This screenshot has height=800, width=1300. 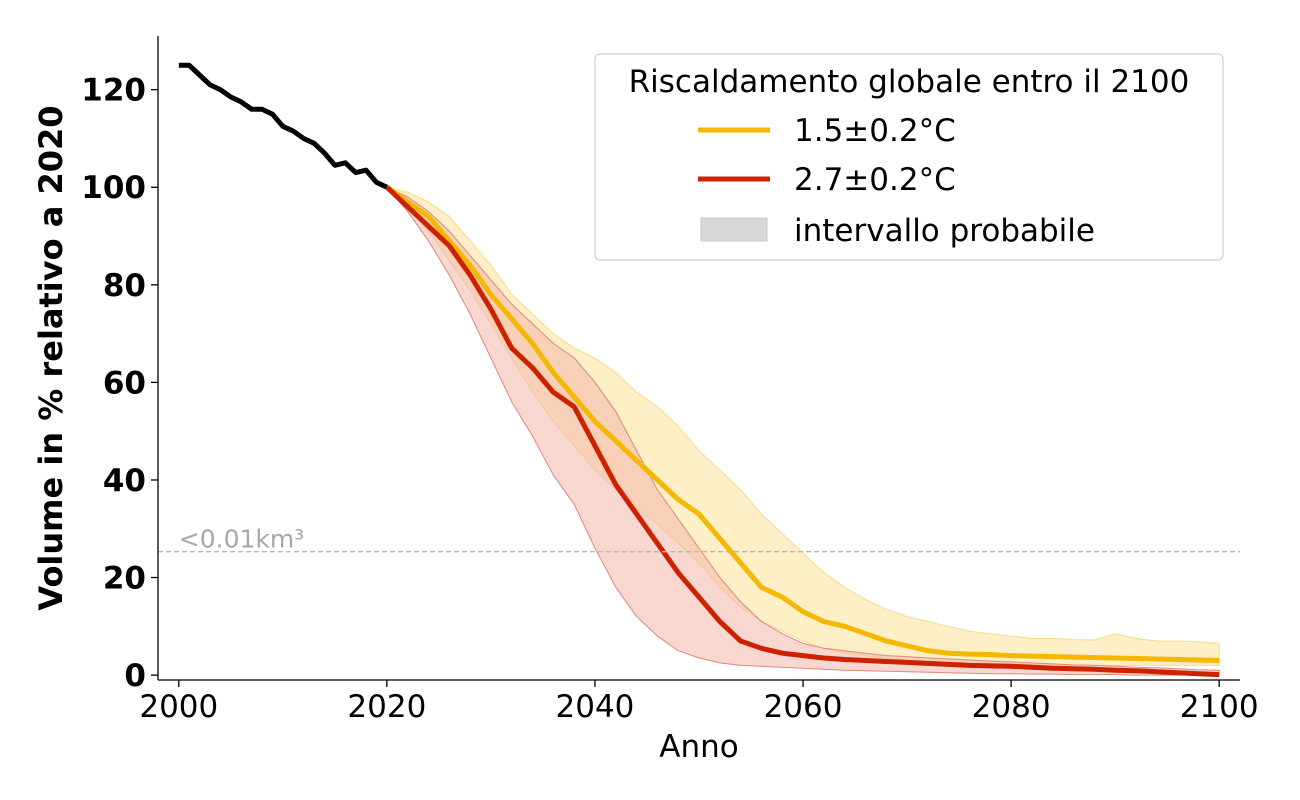 What do you see at coordinates (595, 707) in the screenshot?
I see `x-tick-label: 2040` at bounding box center [595, 707].